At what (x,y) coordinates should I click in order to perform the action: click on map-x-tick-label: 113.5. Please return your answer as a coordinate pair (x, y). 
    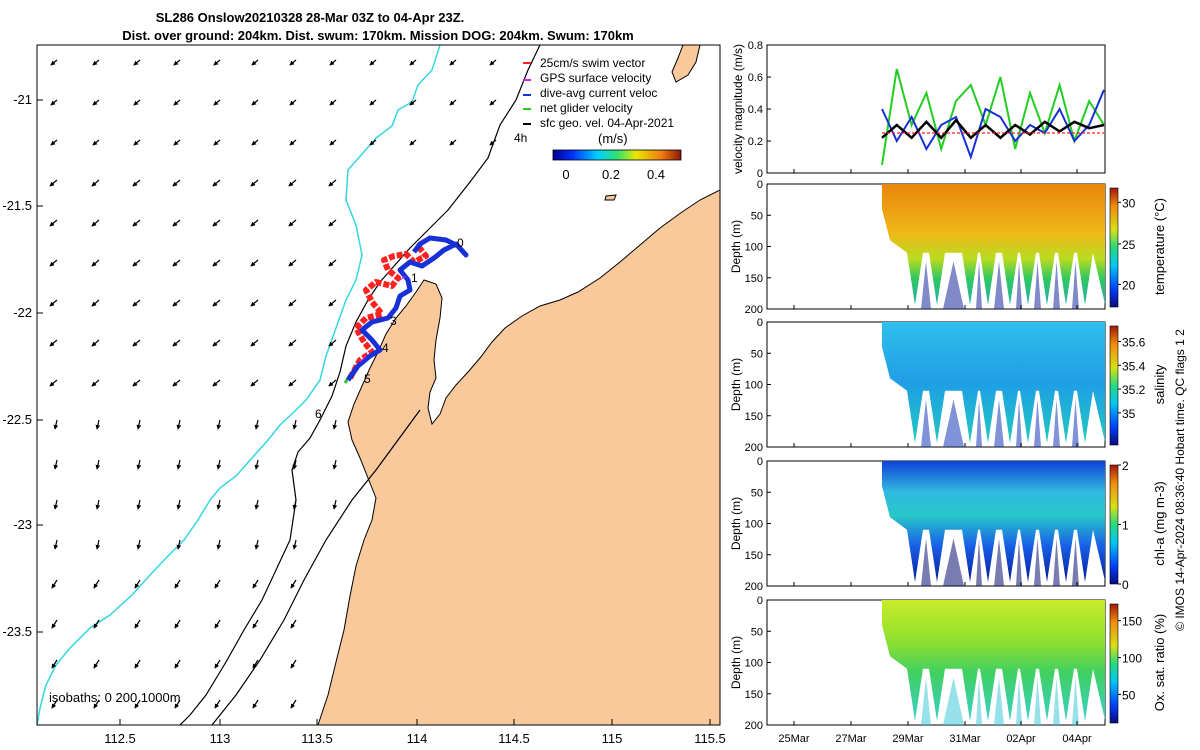
    Looking at the image, I should click on (317, 738).